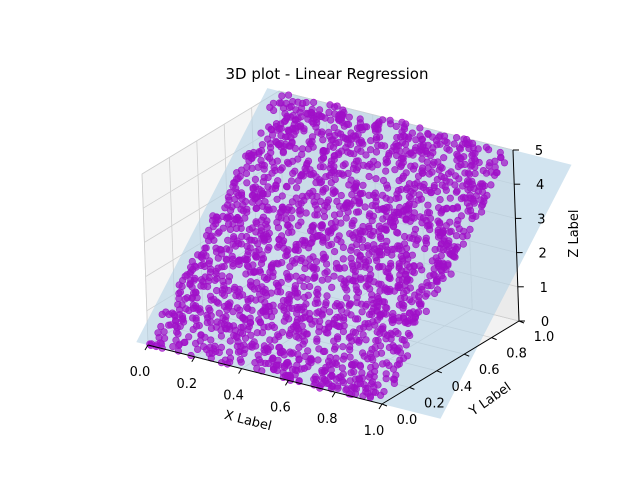 The width and height of the screenshot is (640, 484). I want to click on y-axis-line, so click(450, 362).